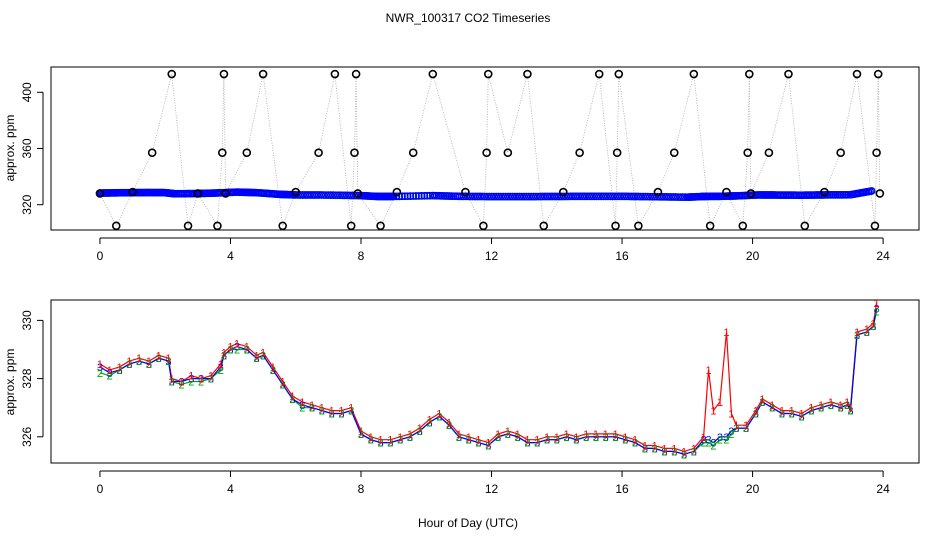  I want to click on bottom-x-tick-label: 16, so click(622, 489).